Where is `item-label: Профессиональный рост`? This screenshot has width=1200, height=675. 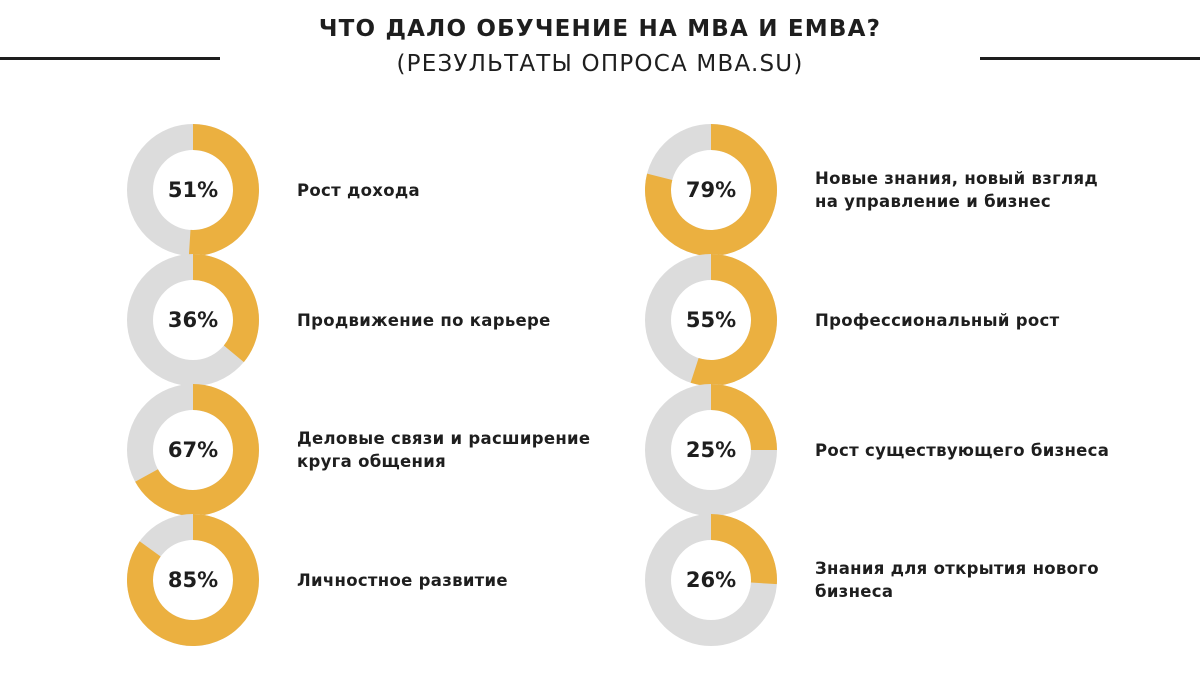
item-label: Профессиональный рост is located at coordinates (965, 320).